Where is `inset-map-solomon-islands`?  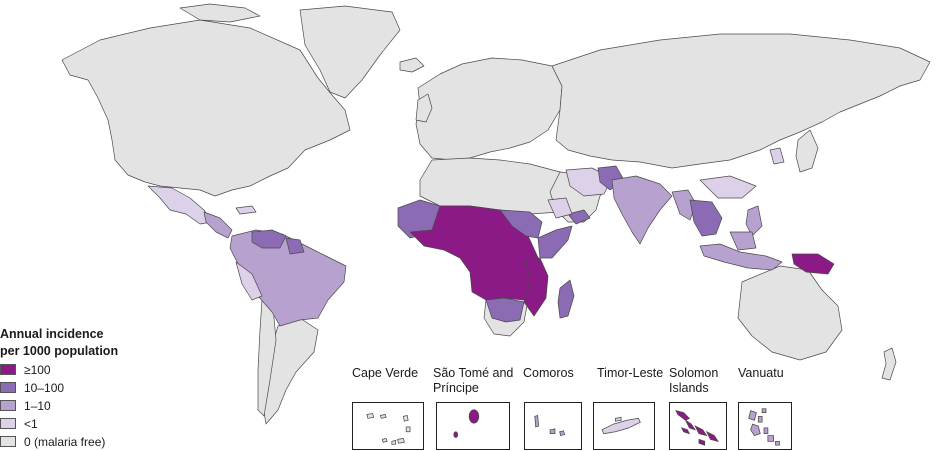 inset-map-solomon-islands is located at coordinates (698, 426).